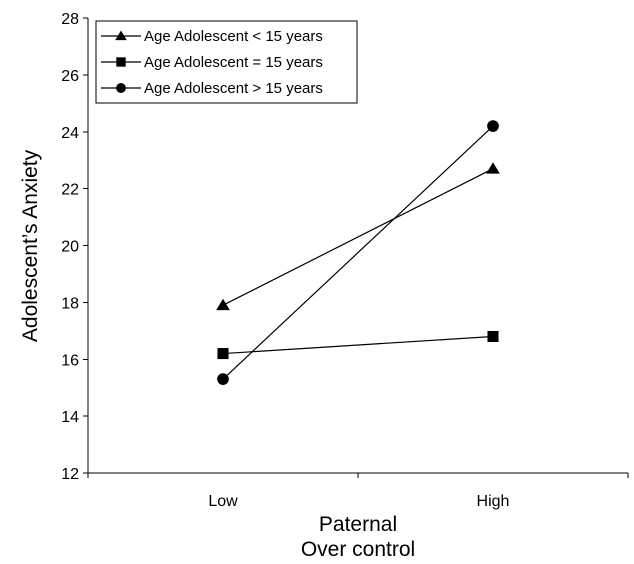 The width and height of the screenshot is (634, 564). I want to click on y-tick-label: 18, so click(70, 303).